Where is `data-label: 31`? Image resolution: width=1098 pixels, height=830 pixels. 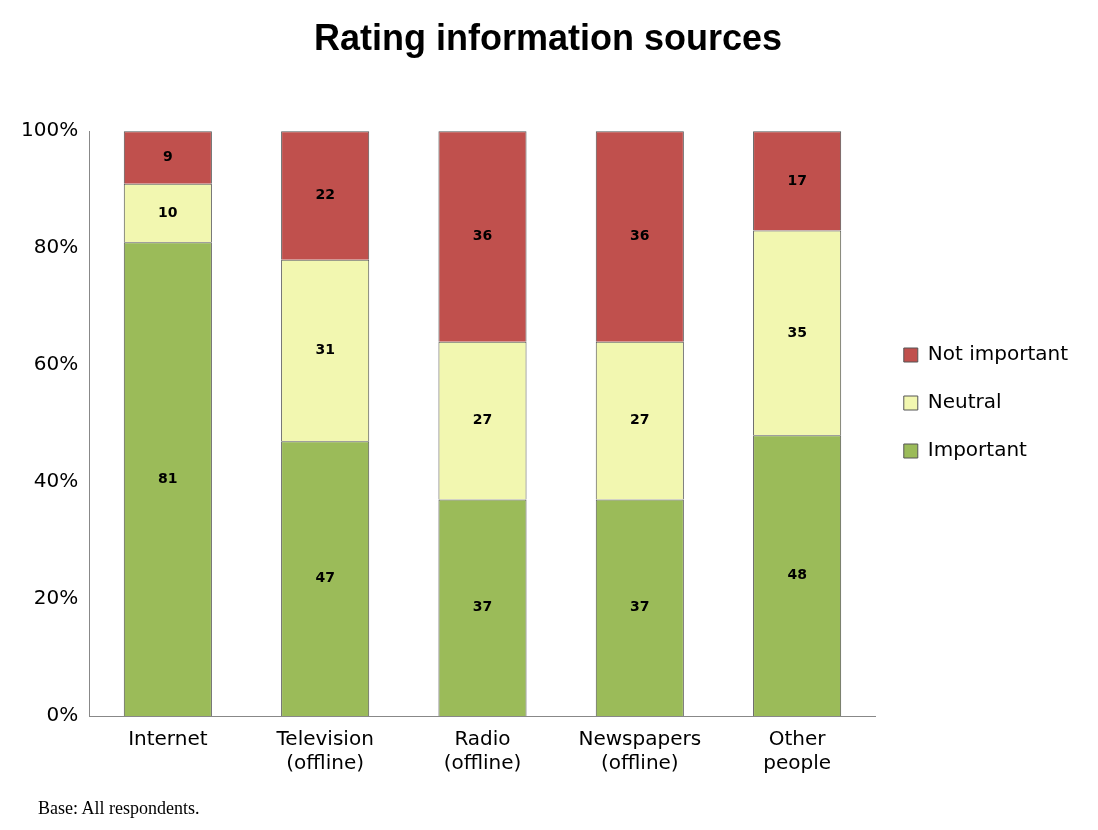
data-label: 31 is located at coordinates (325, 349).